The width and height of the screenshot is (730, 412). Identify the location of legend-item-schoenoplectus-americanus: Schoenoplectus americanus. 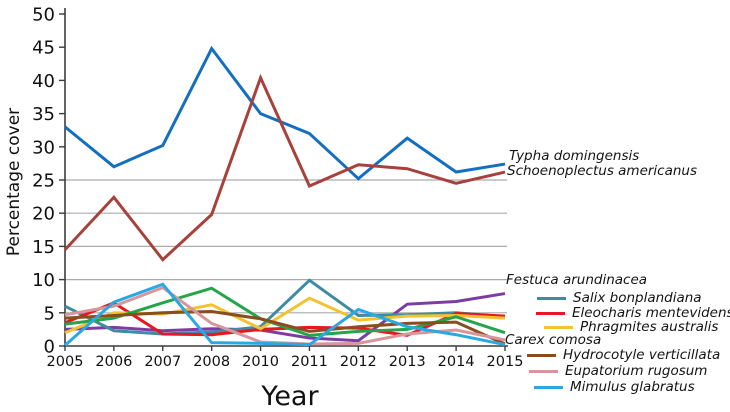
(602, 171).